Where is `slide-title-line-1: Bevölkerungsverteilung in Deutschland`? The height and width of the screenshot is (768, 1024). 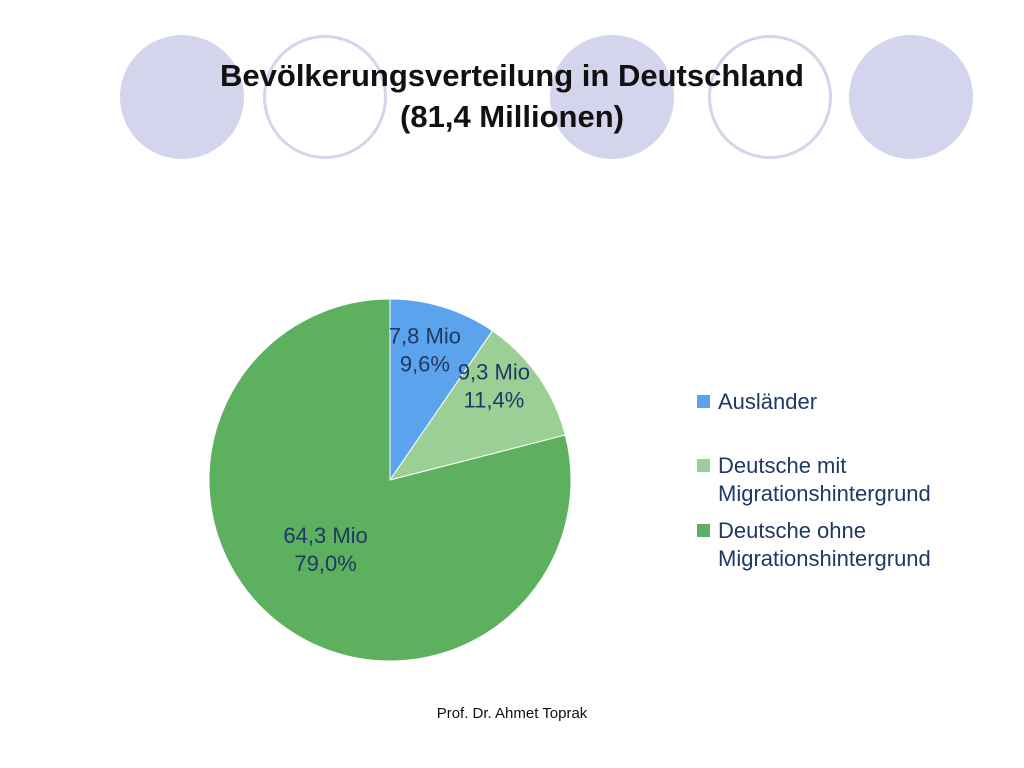
slide-title-line-1: Bevölkerungsverteilung in Deutschland is located at coordinates (512, 75).